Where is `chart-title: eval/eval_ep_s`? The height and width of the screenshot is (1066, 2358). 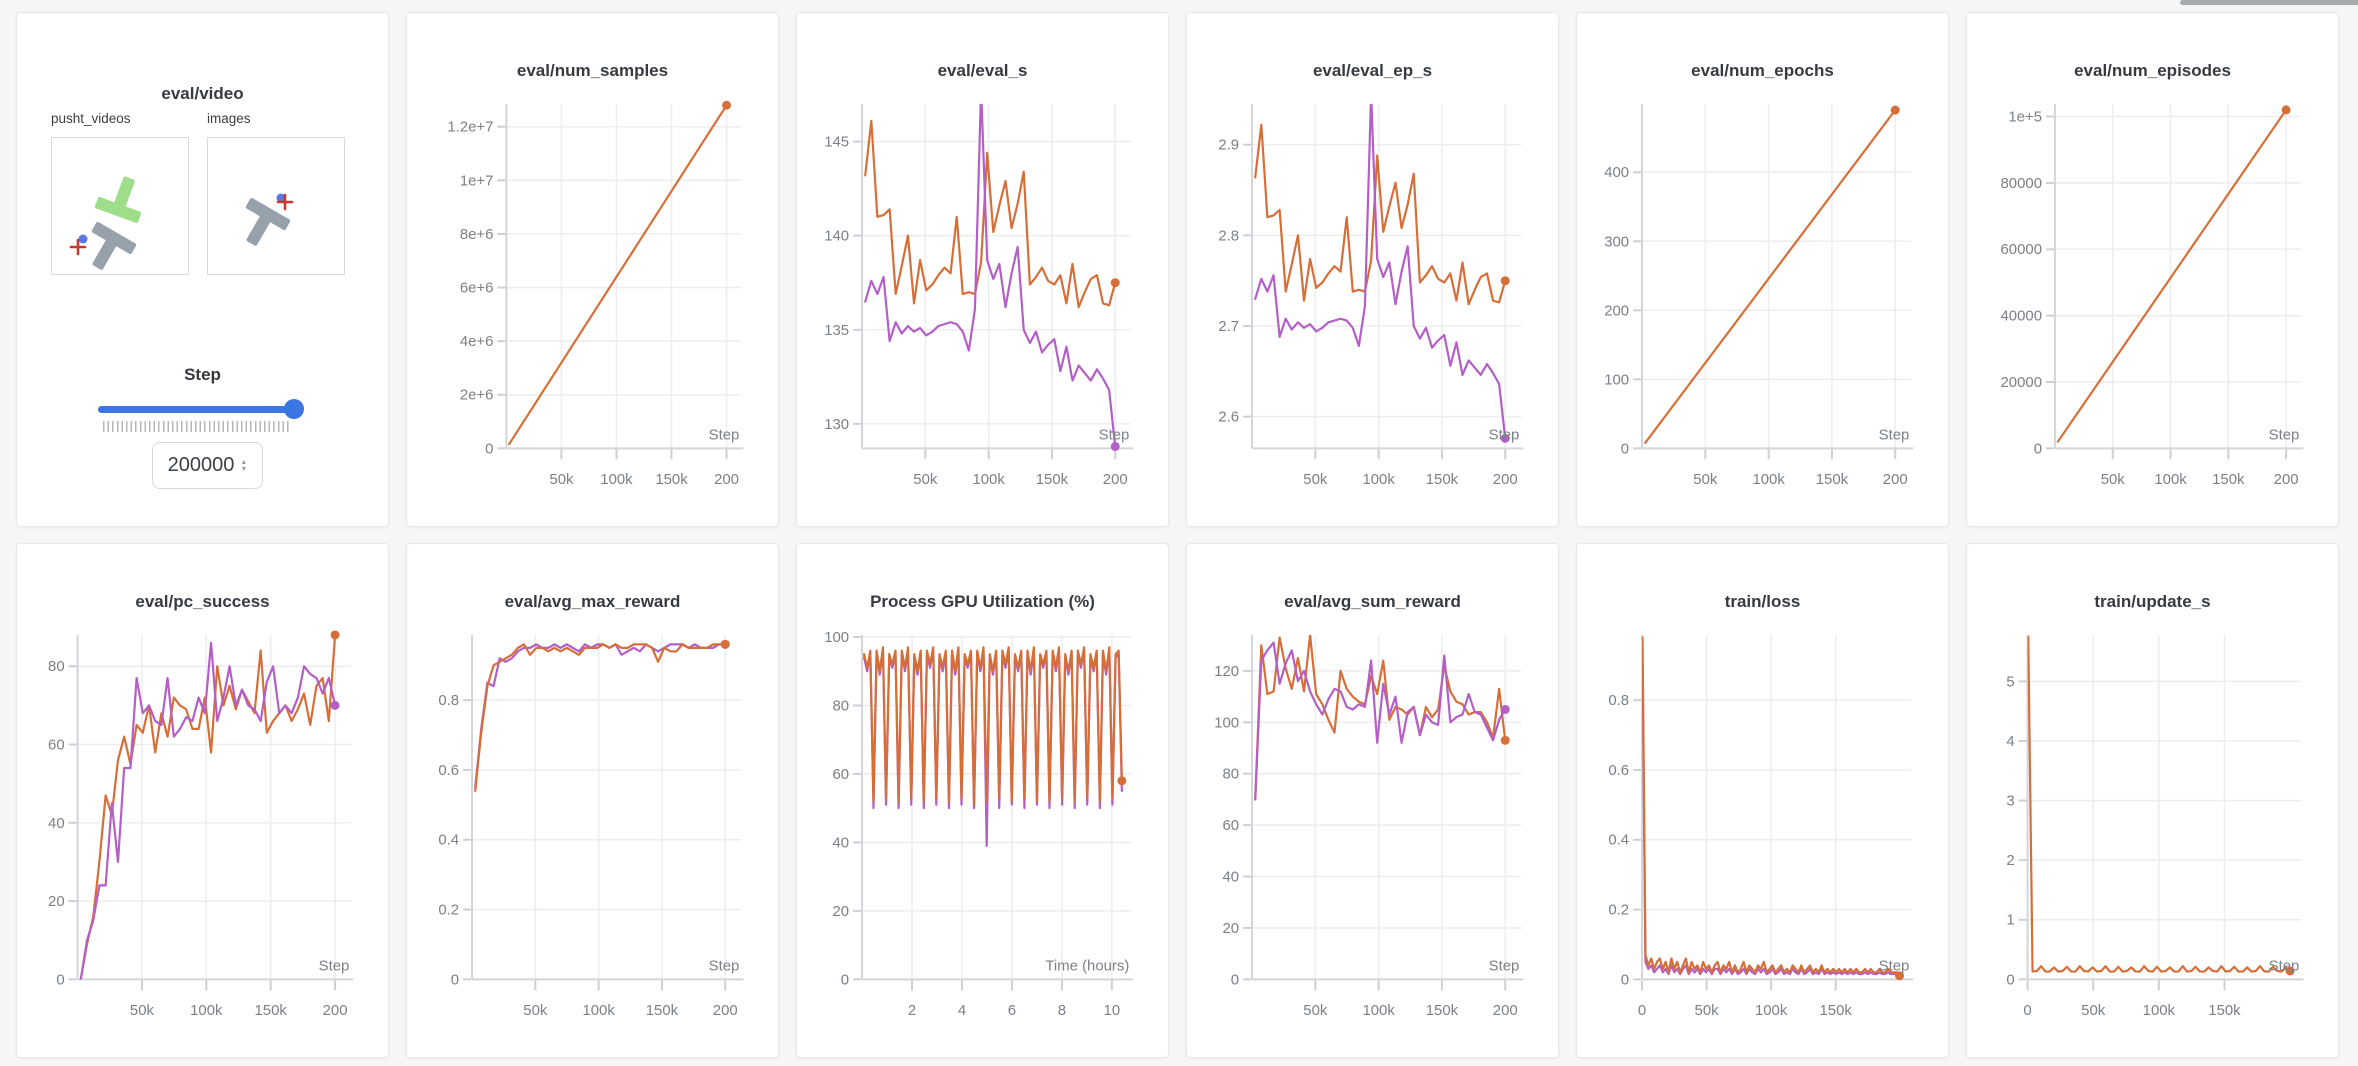
chart-title: eval/eval_ep_s is located at coordinates (1372, 70).